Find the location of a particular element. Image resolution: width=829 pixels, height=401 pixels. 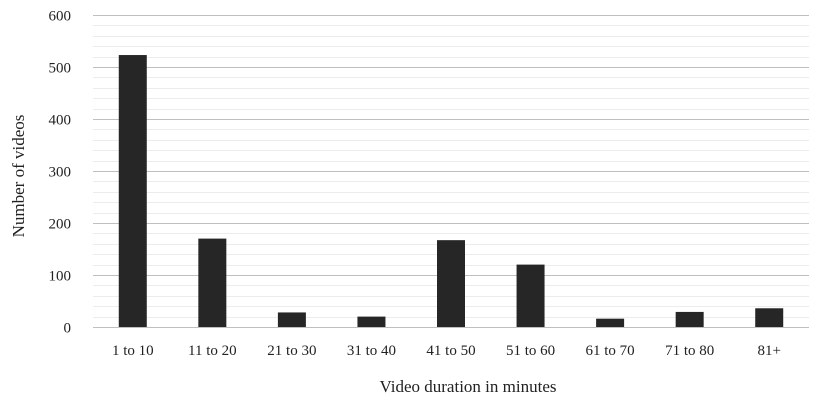

x-tick-label: 31 to 40 is located at coordinates (371, 351).